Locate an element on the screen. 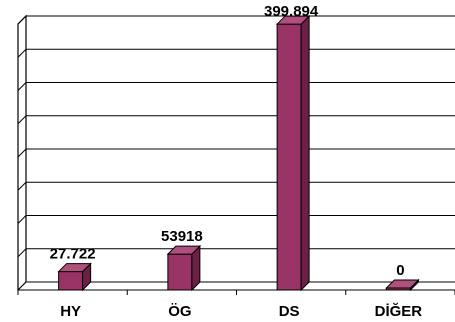  data-label-ög: 53918 is located at coordinates (182, 236).